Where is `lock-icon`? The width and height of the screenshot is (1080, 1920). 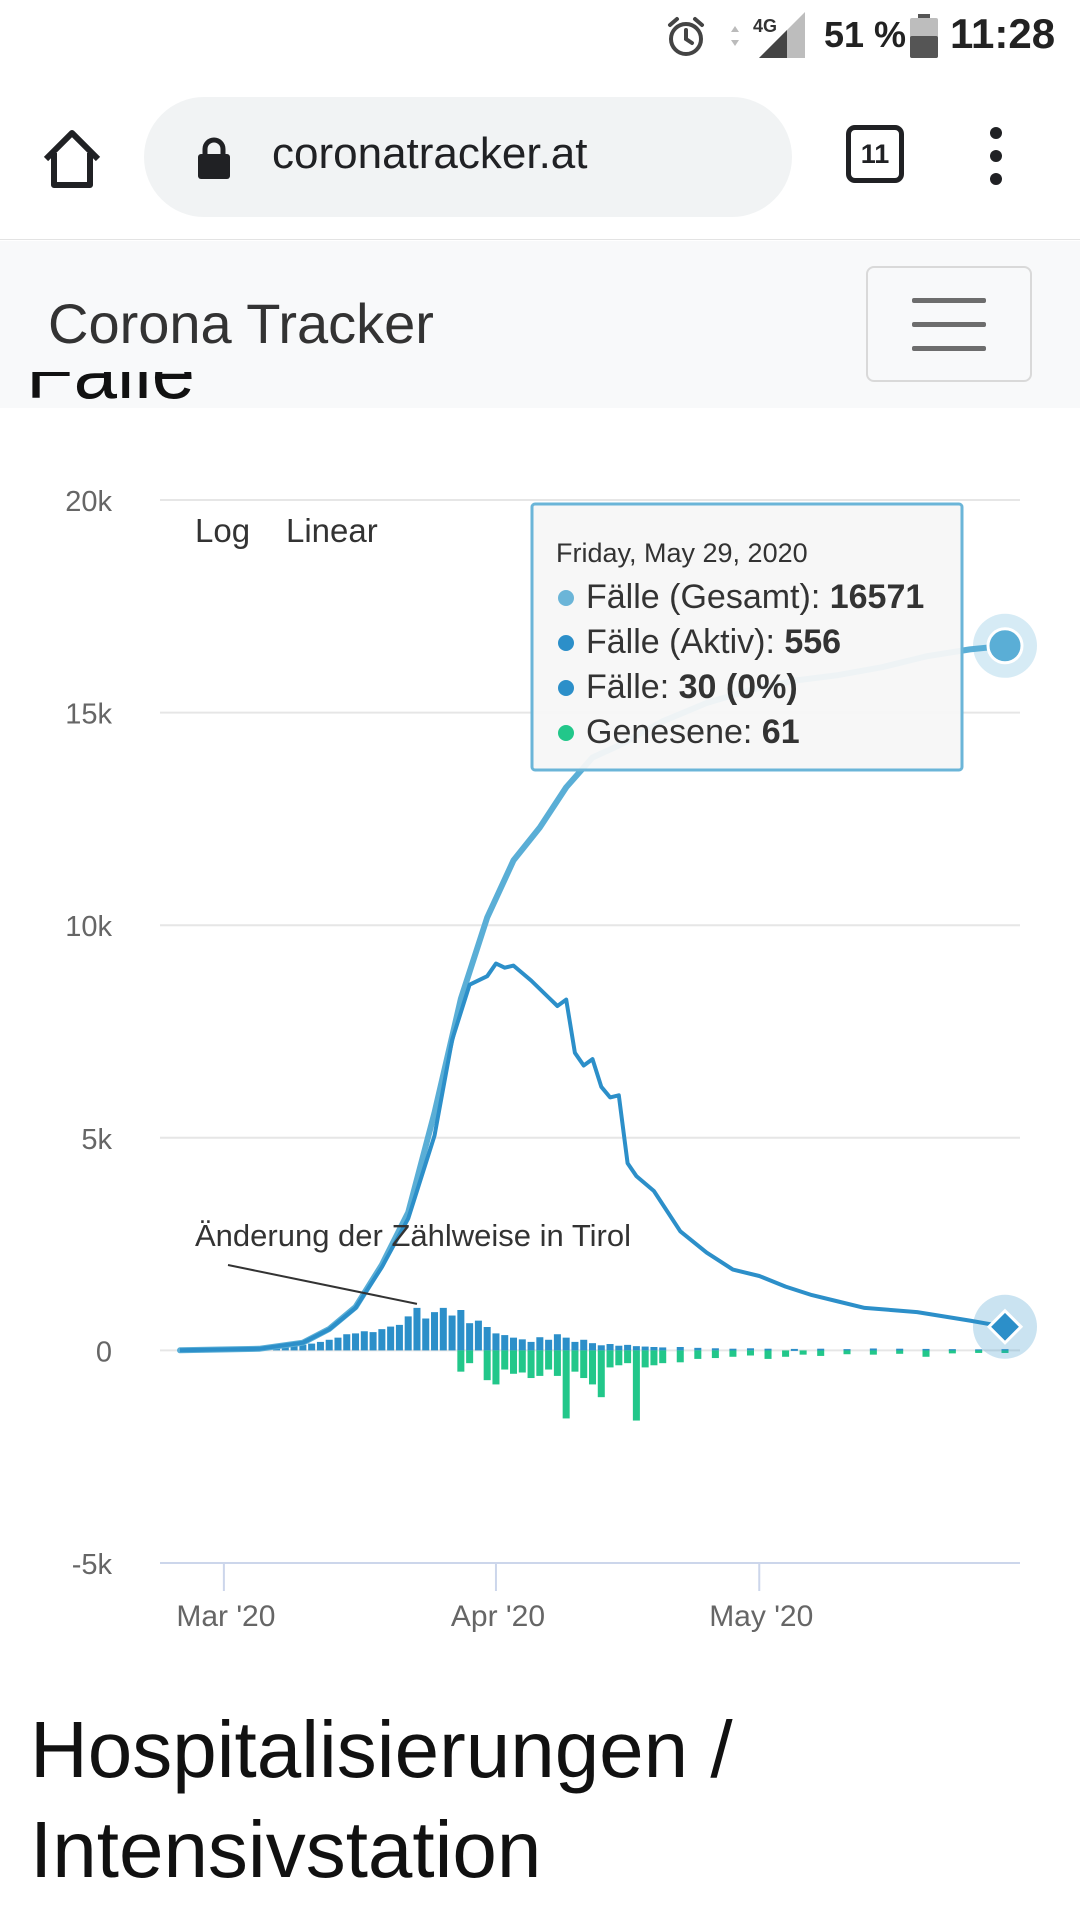
lock-icon is located at coordinates (214, 158).